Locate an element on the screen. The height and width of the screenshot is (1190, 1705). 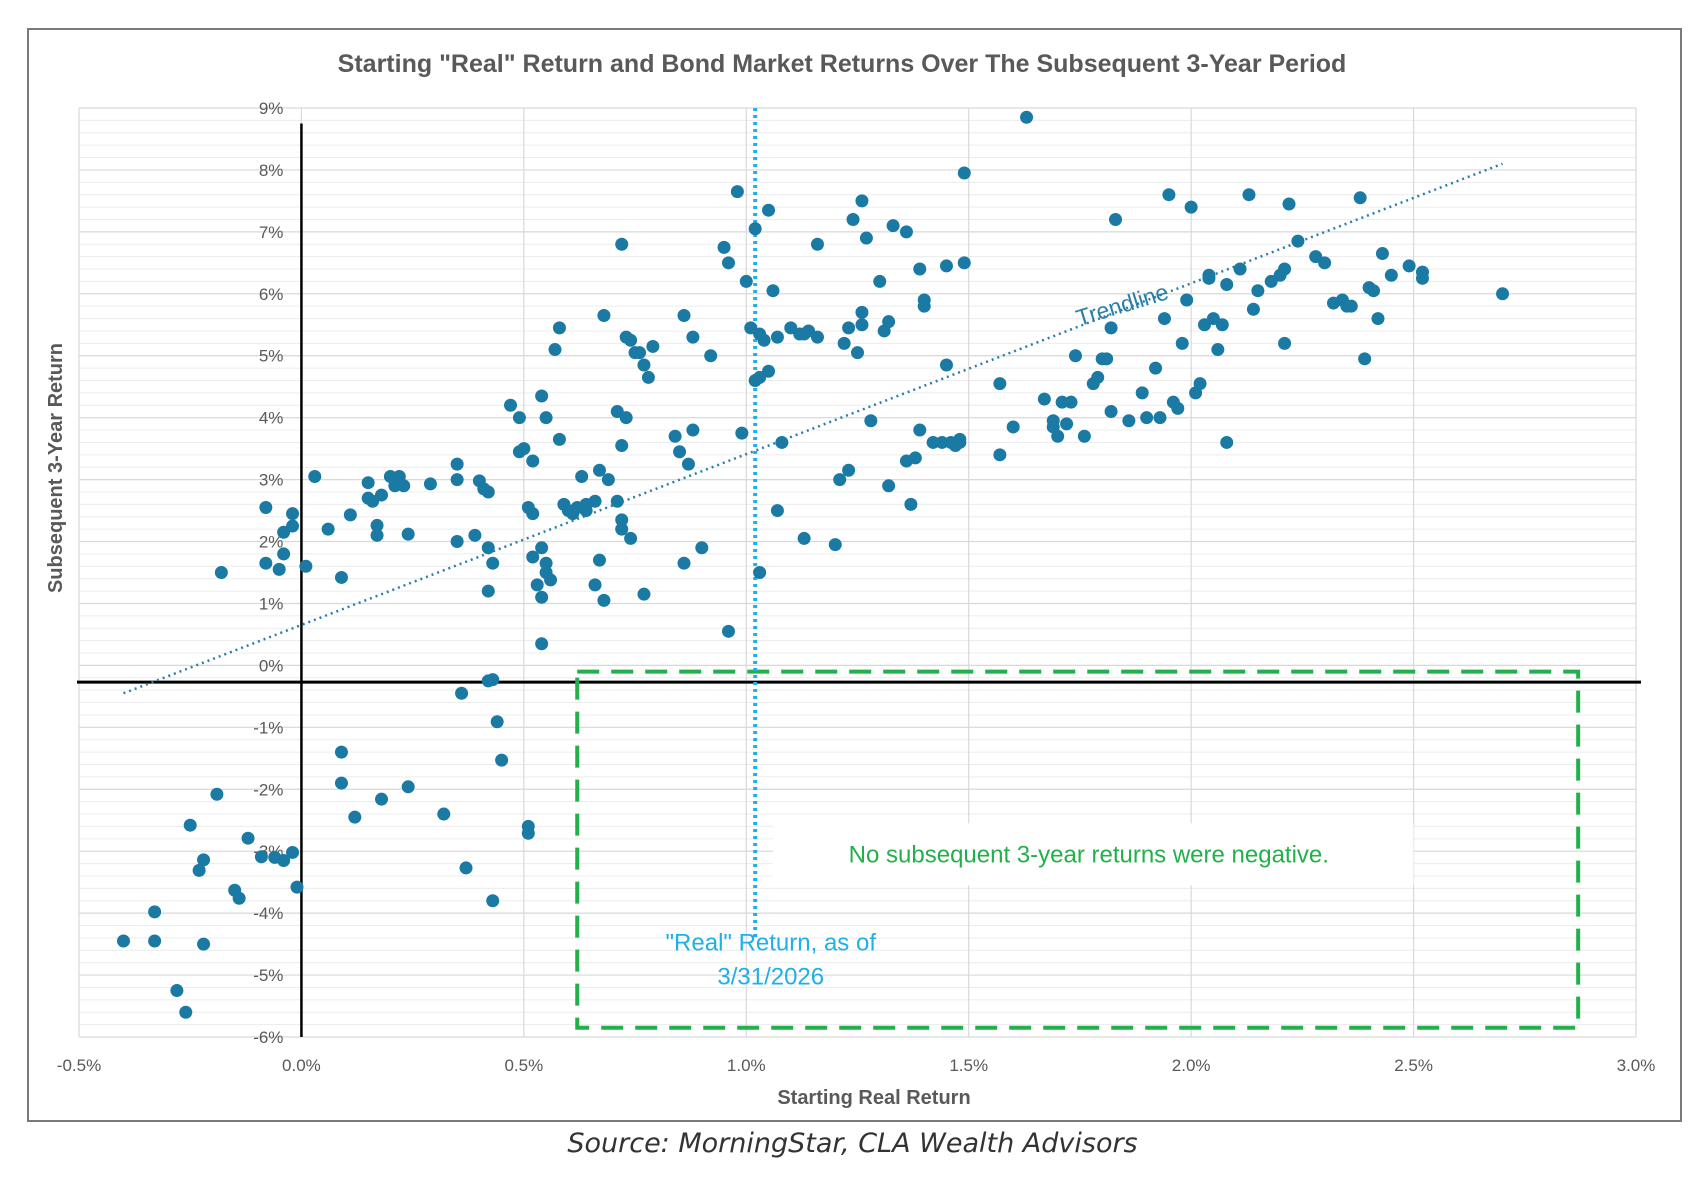
y-tick-label: -1% is located at coordinates (268, 727).